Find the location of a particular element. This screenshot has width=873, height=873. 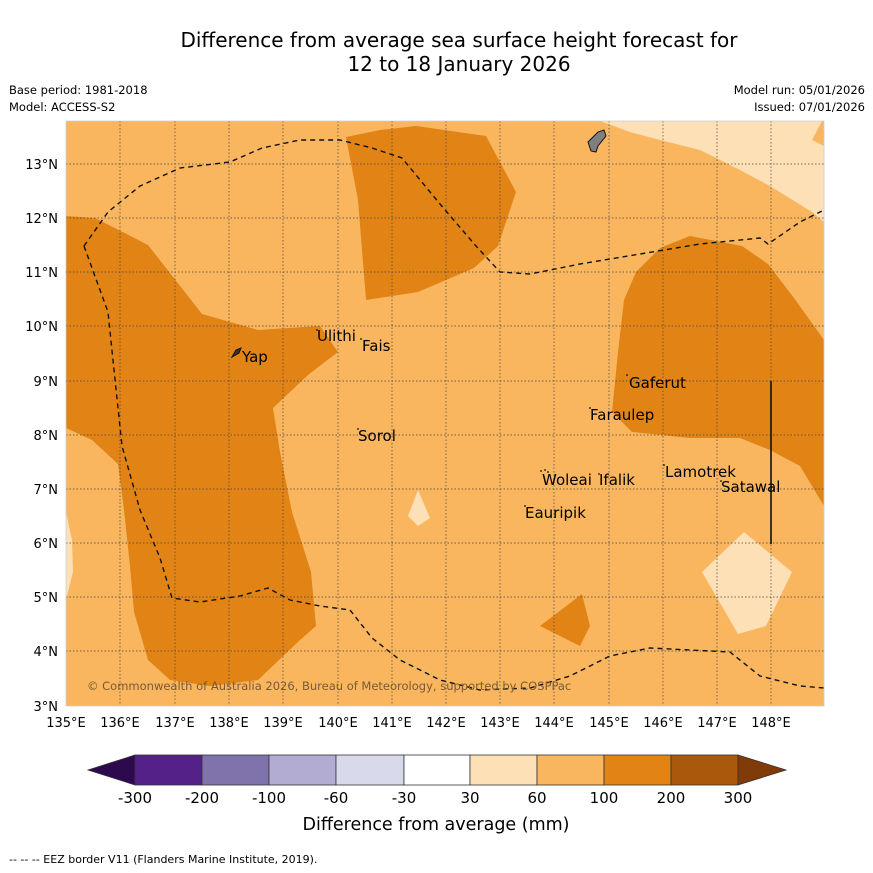

lon-label: 140°E is located at coordinates (338, 723).